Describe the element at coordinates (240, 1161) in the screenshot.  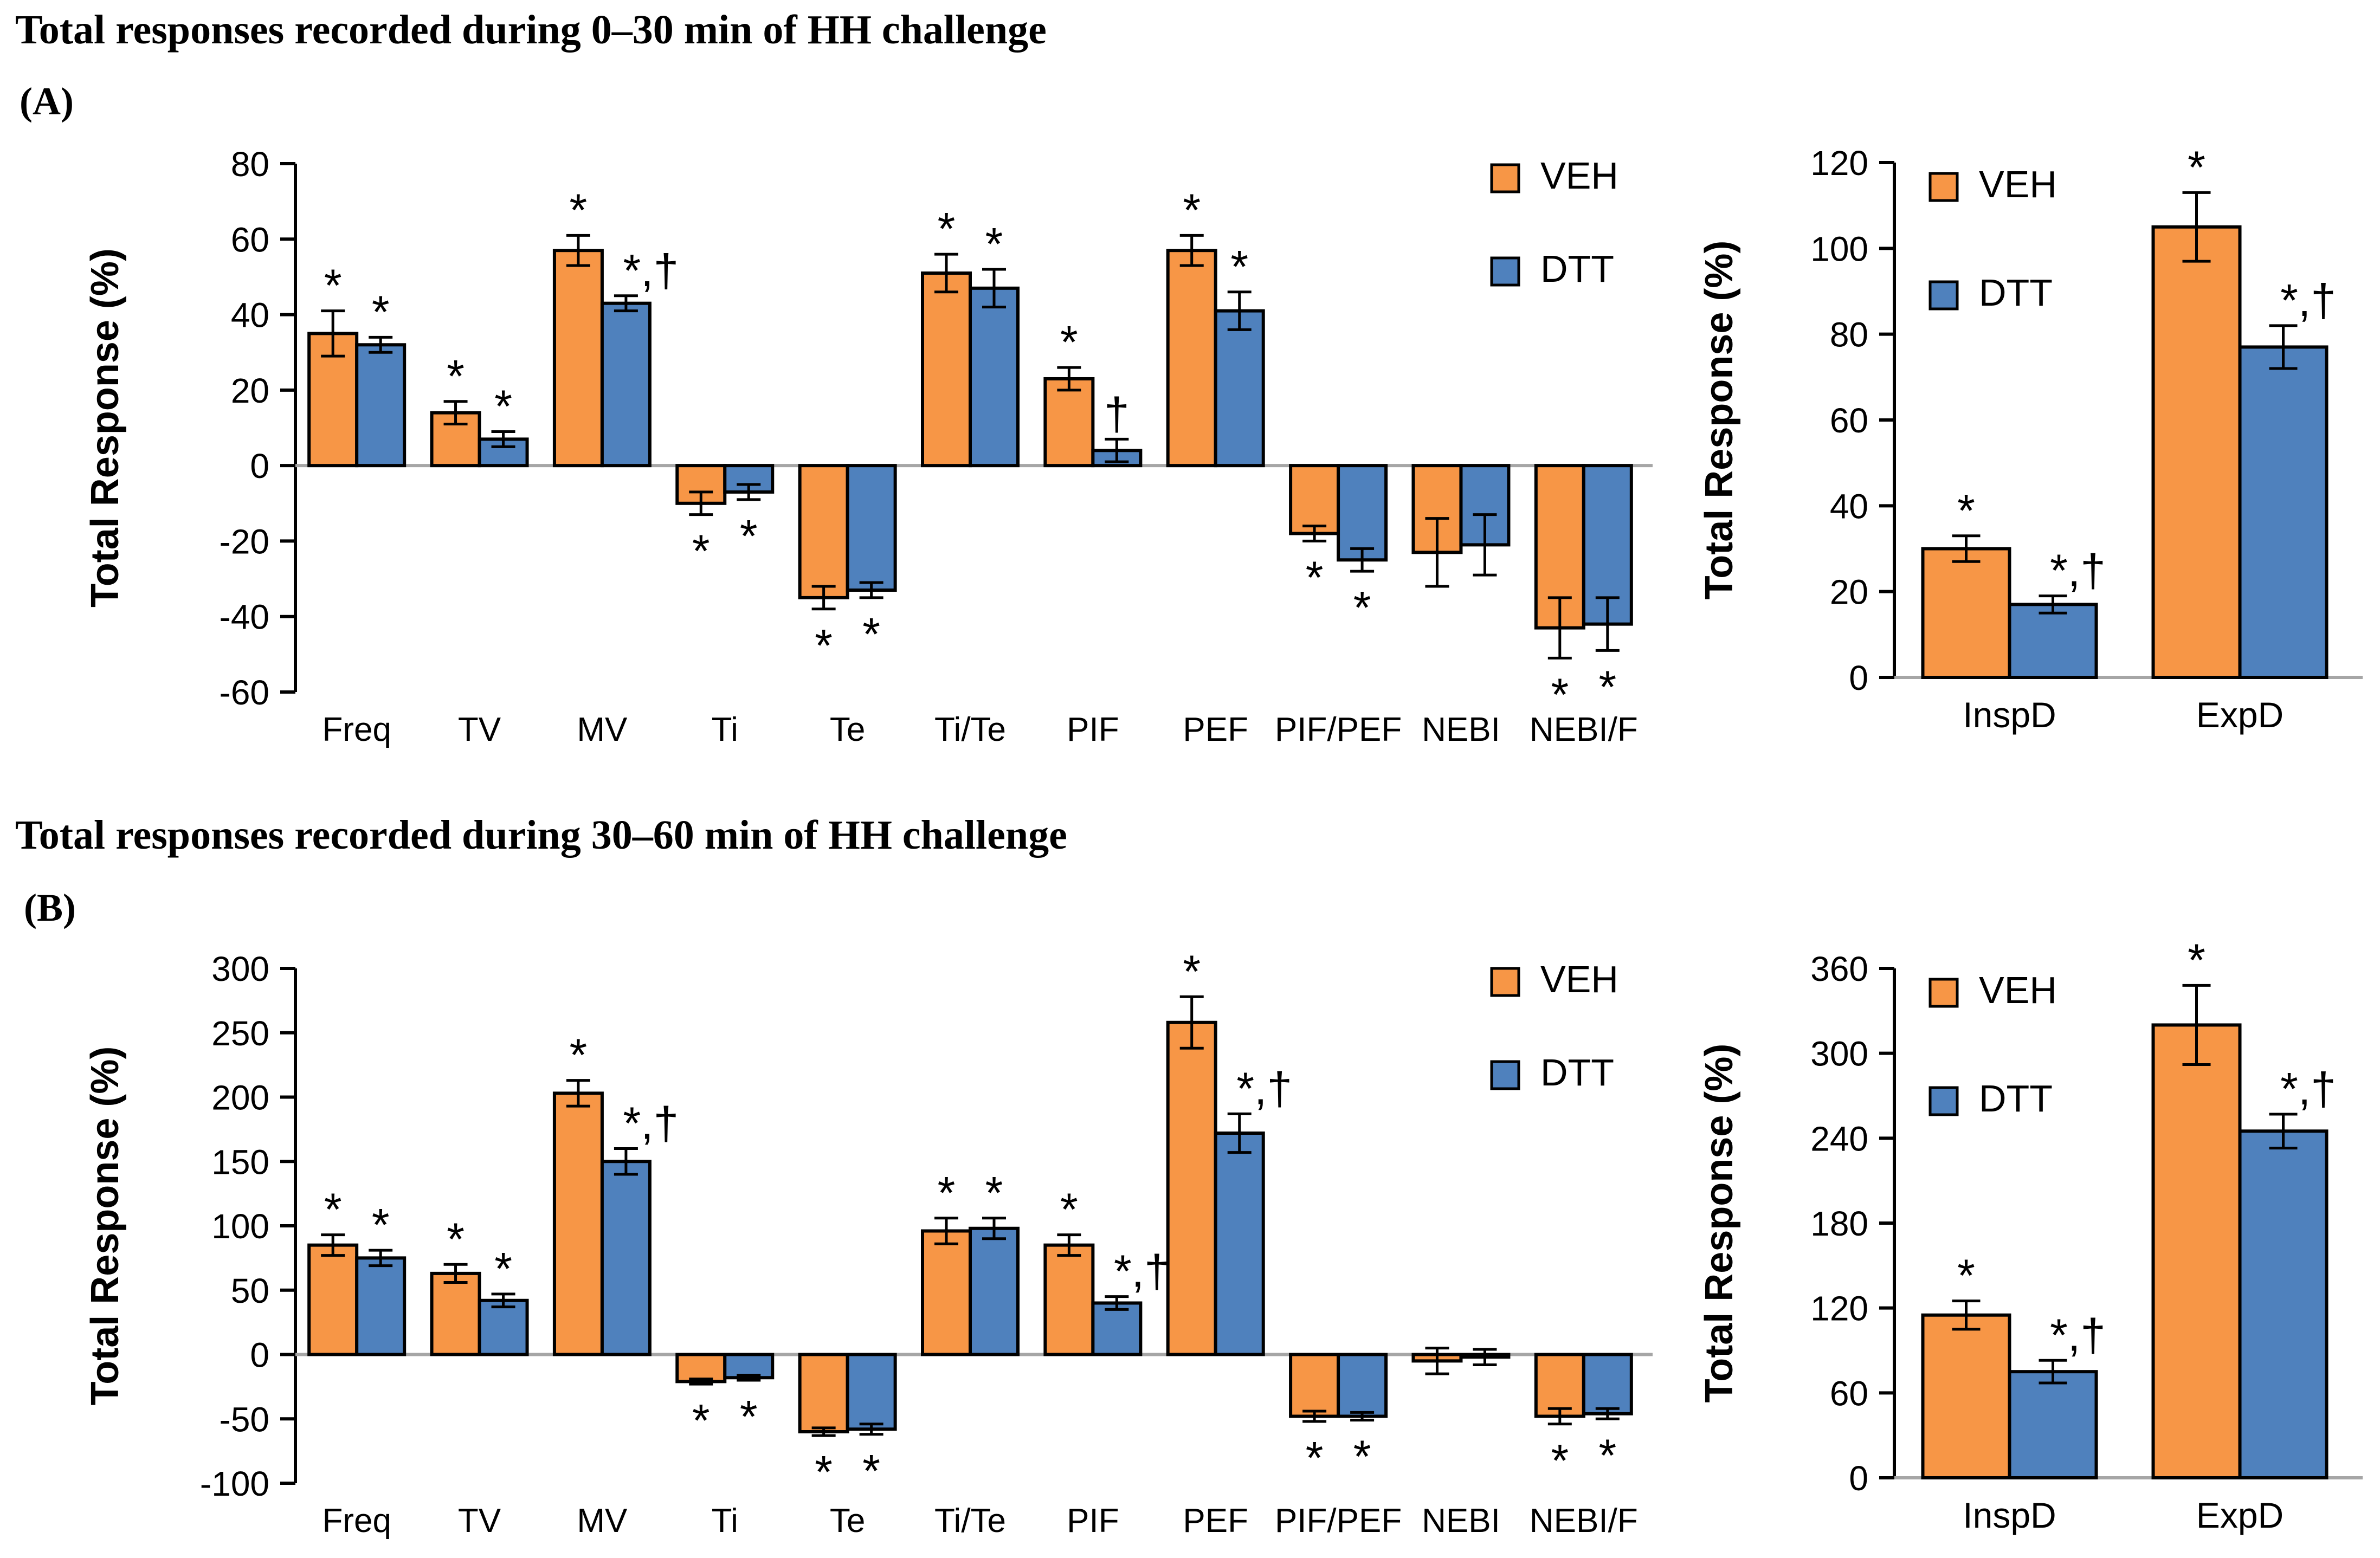
I see `y-tick-label: 150` at that location.